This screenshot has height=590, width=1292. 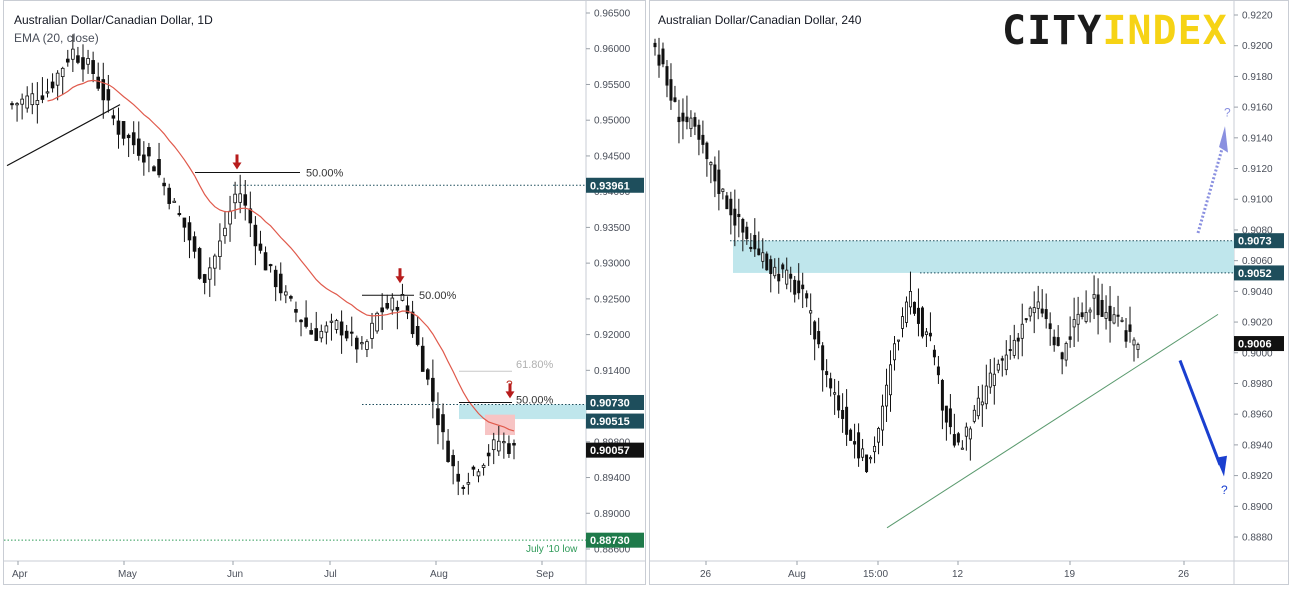 I want to click on arrow-up-shaft, so click(x=1210, y=189).